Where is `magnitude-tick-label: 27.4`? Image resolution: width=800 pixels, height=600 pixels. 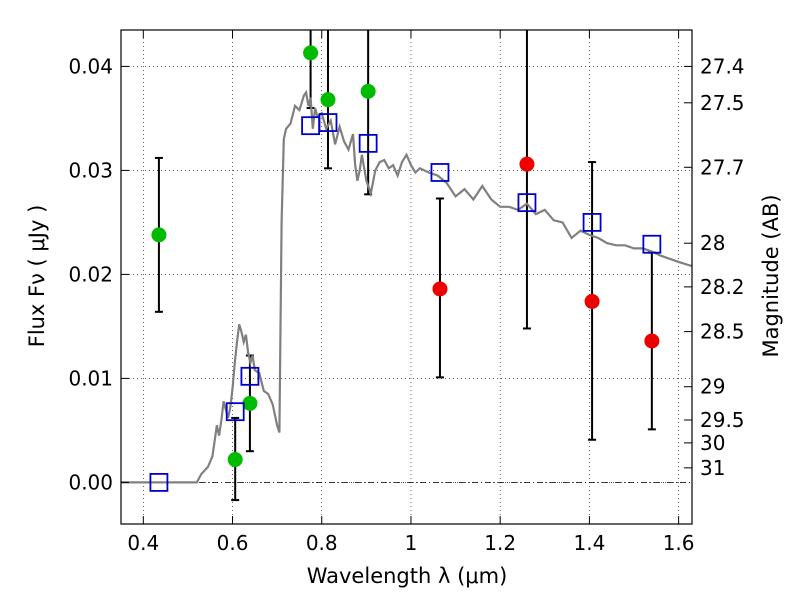 magnitude-tick-label: 27.4 is located at coordinates (722, 66).